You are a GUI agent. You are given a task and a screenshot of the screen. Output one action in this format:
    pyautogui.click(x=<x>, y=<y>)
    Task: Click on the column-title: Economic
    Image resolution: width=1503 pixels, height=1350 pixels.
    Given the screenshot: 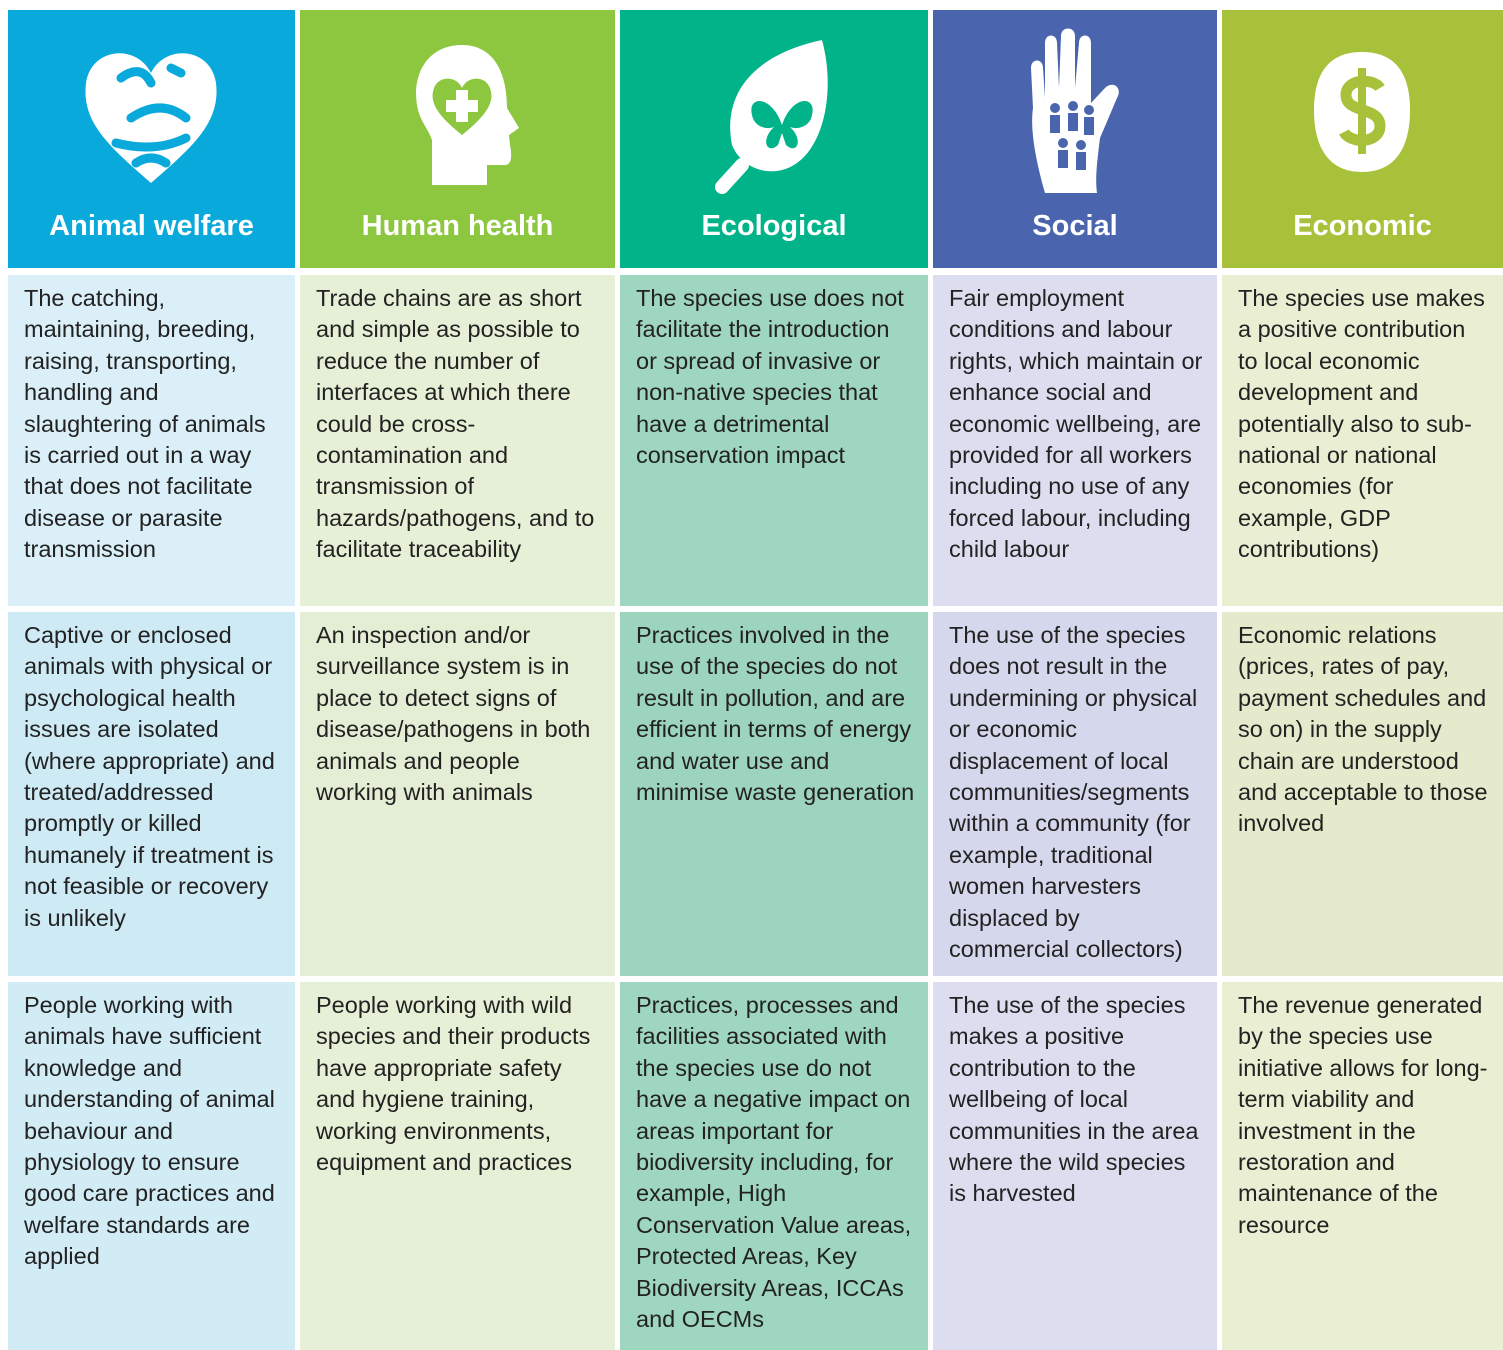 What is the action you would take?
    pyautogui.click(x=1362, y=226)
    